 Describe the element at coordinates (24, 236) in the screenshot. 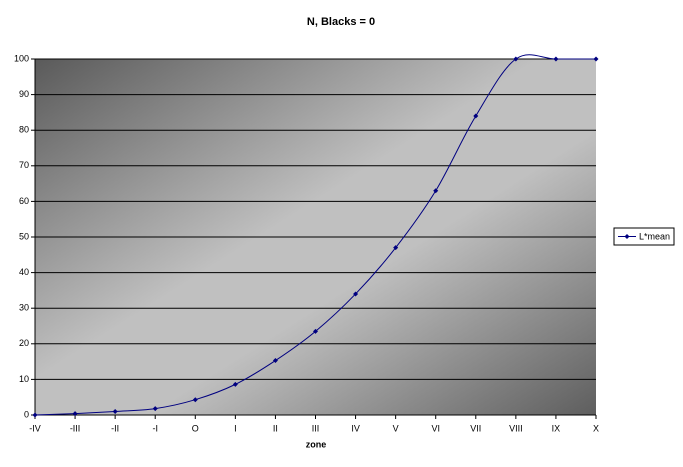

I see `y-tick-label: 50` at that location.